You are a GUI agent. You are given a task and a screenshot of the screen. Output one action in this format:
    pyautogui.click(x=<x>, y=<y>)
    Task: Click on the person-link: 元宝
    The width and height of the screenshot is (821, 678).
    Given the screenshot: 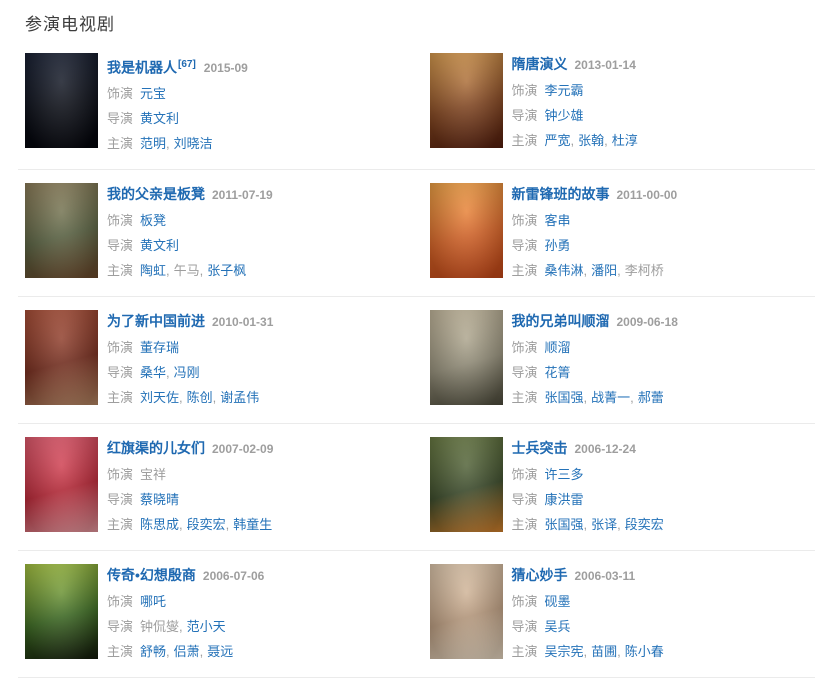 What is the action you would take?
    pyautogui.click(x=153, y=94)
    